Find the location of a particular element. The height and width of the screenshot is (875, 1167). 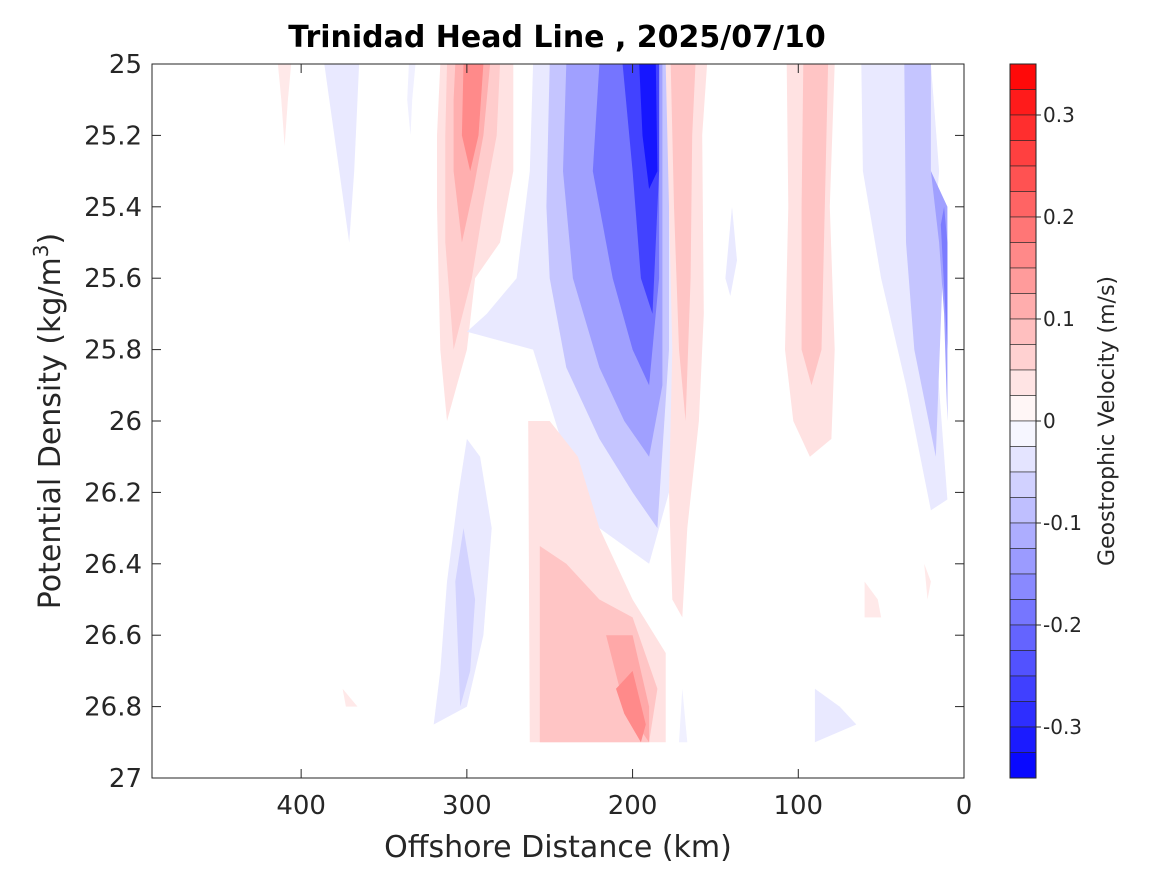

x-tick-label: 0 is located at coordinates (964, 806).